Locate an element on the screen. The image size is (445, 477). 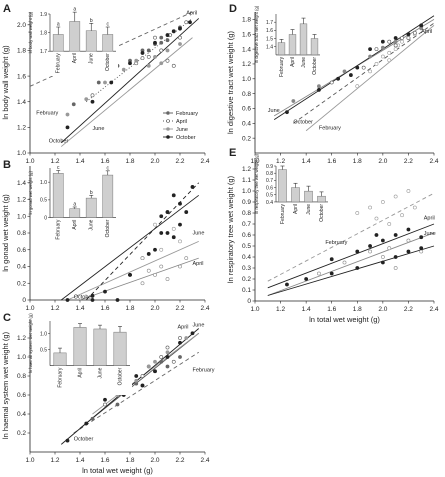
inset-y-tick-label: 1.9 is located at coordinates (43, 15).